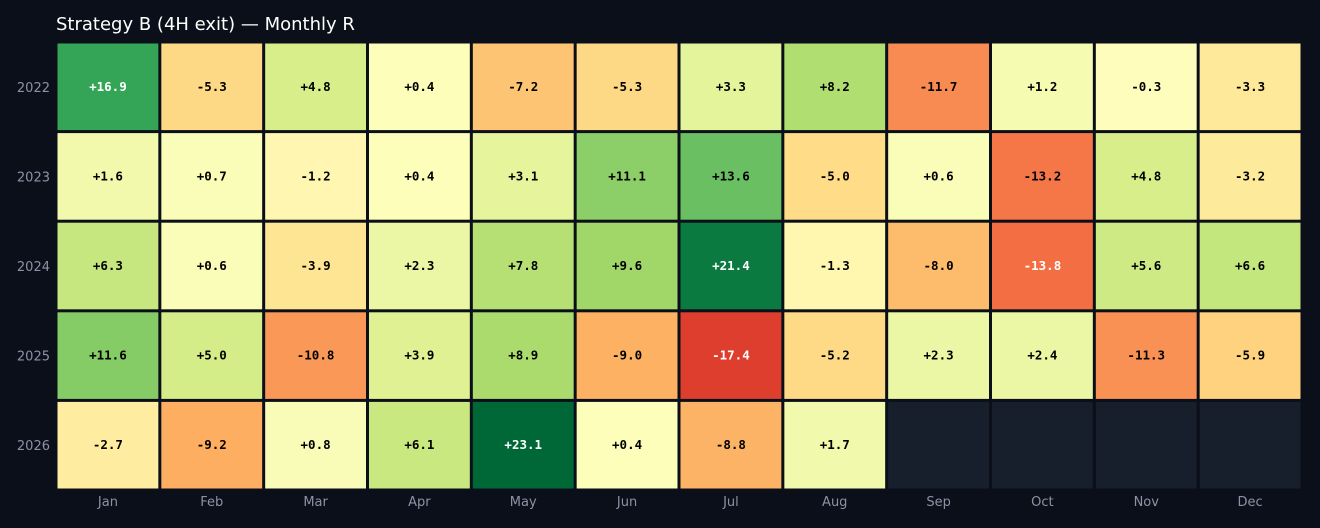 The width and height of the screenshot is (1320, 528). I want to click on heatmap-cell-label: +0.8, so click(316, 444).